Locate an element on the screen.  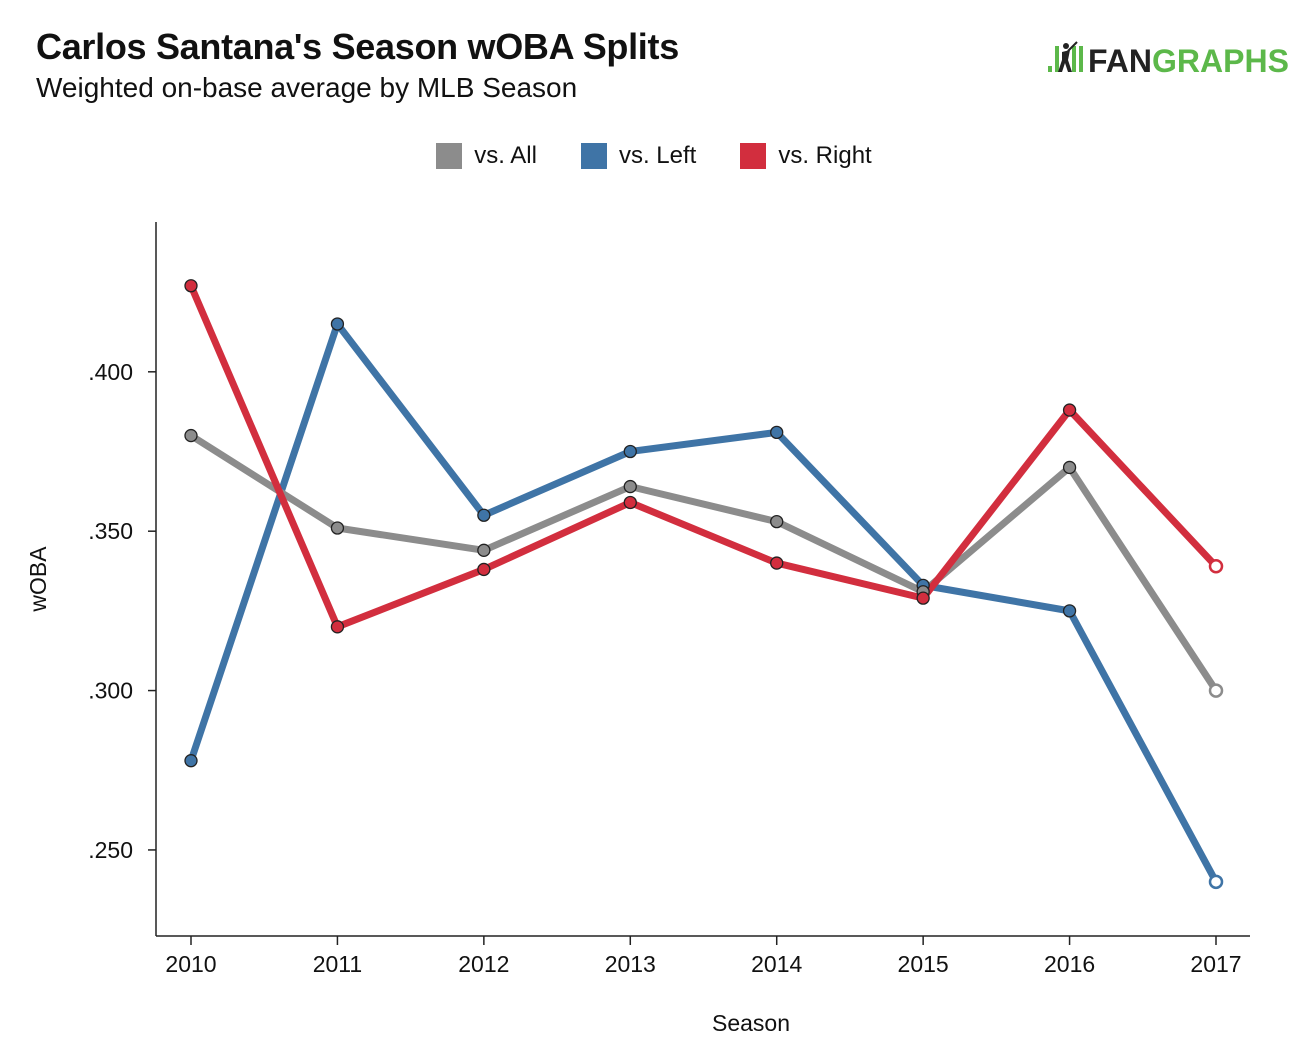
svg-text: FANGRAPHS is located at coordinates (1188, 61).